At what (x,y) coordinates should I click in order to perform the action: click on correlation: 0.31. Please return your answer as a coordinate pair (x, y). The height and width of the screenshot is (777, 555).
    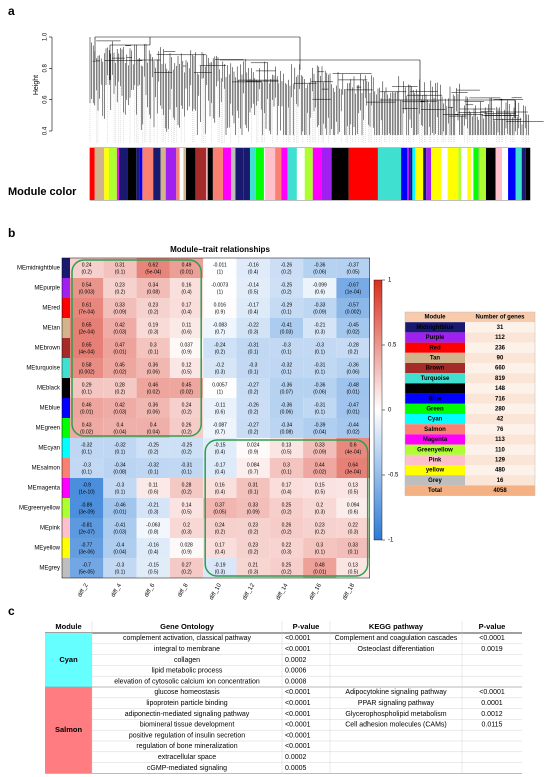
    Looking at the image, I should click on (253, 485).